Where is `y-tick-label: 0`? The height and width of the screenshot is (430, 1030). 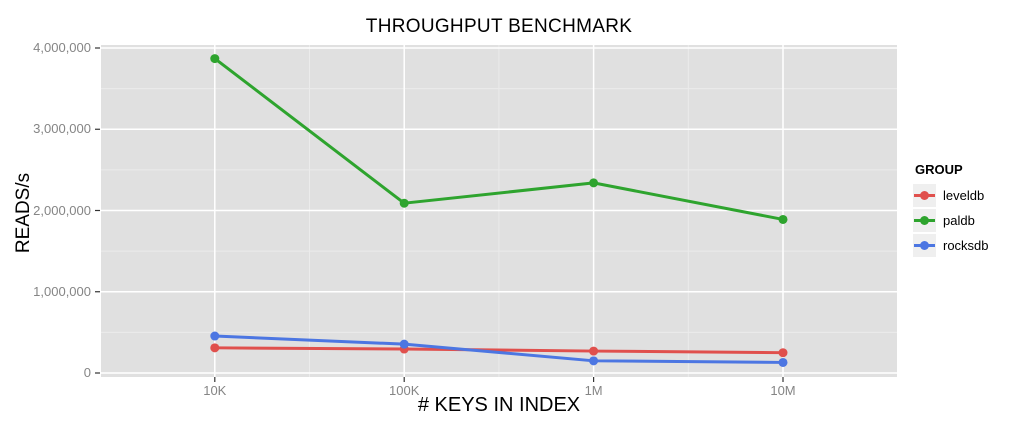
y-tick-label: 0 is located at coordinates (87, 372).